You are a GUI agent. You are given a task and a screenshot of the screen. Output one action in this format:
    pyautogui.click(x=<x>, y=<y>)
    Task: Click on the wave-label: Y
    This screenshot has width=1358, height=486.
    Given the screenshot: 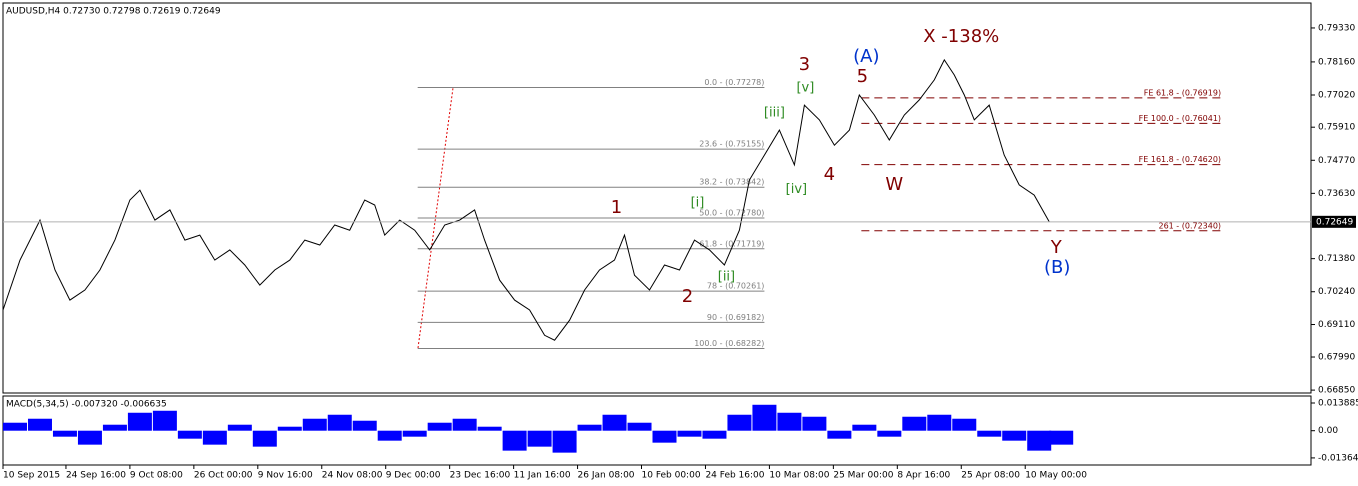 What is the action you would take?
    pyautogui.click(x=1056, y=247)
    